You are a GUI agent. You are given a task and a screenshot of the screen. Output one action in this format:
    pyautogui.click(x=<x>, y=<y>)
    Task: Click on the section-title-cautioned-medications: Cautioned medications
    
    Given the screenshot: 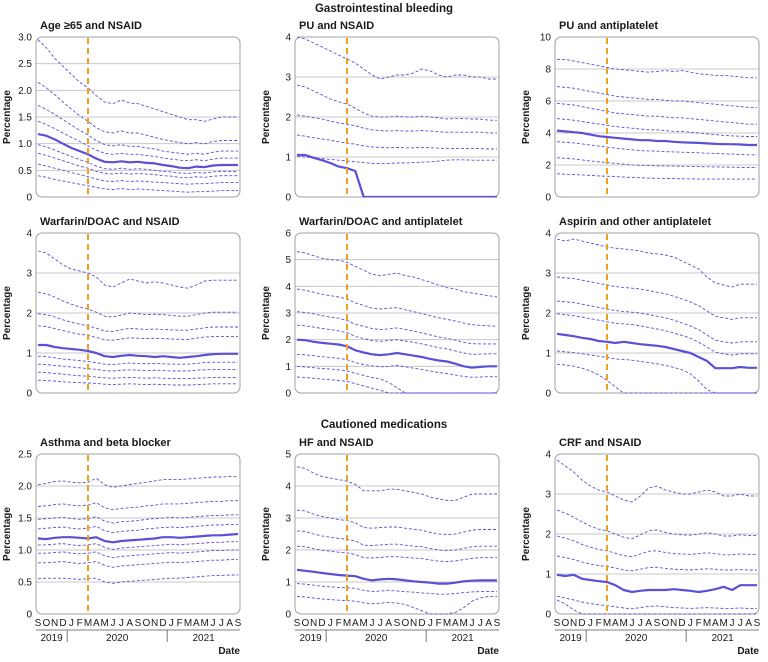 What is the action you would take?
    pyautogui.click(x=384, y=425)
    